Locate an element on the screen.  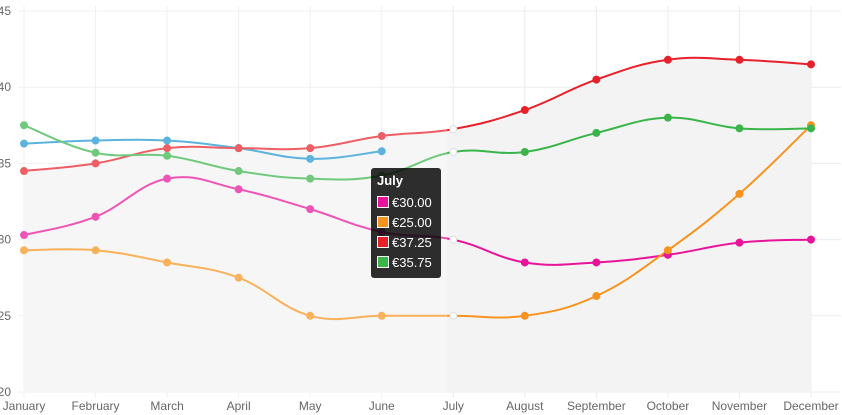
x-tick-label: December is located at coordinates (810, 406).